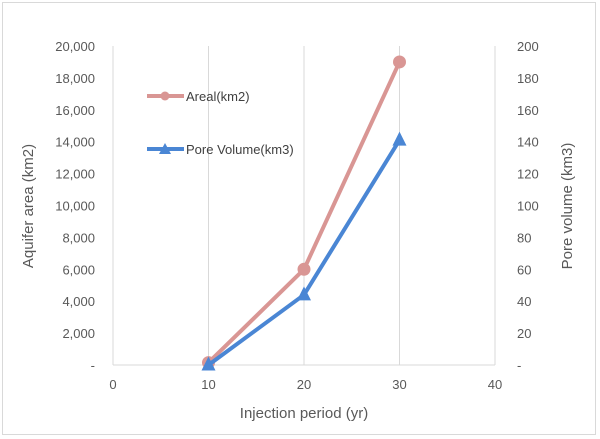 Image resolution: width=600 pixels, height=439 pixels. What do you see at coordinates (519, 365) in the screenshot?
I see `y2-tick-label: -` at bounding box center [519, 365].